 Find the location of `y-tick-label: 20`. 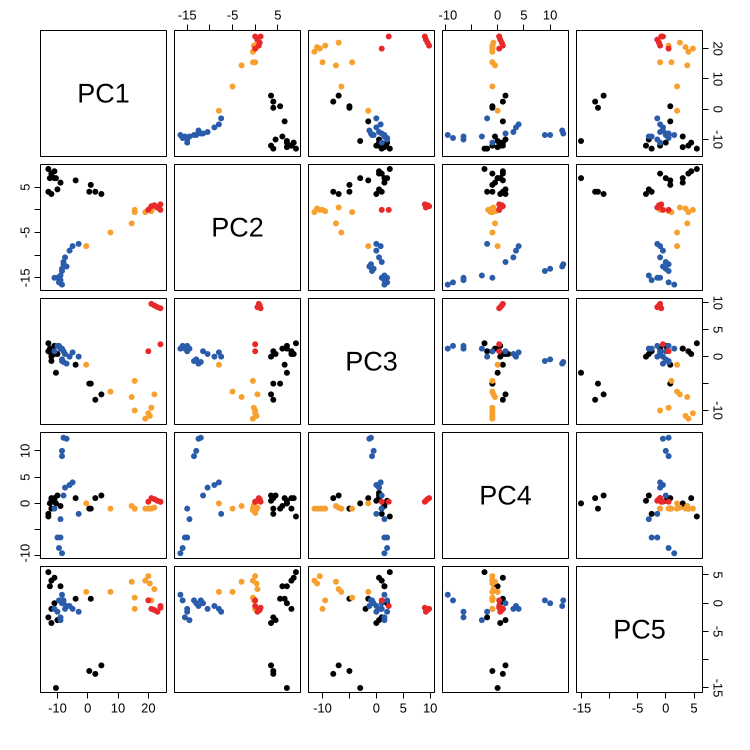

y-tick-label: 20 is located at coordinates (718, 48).